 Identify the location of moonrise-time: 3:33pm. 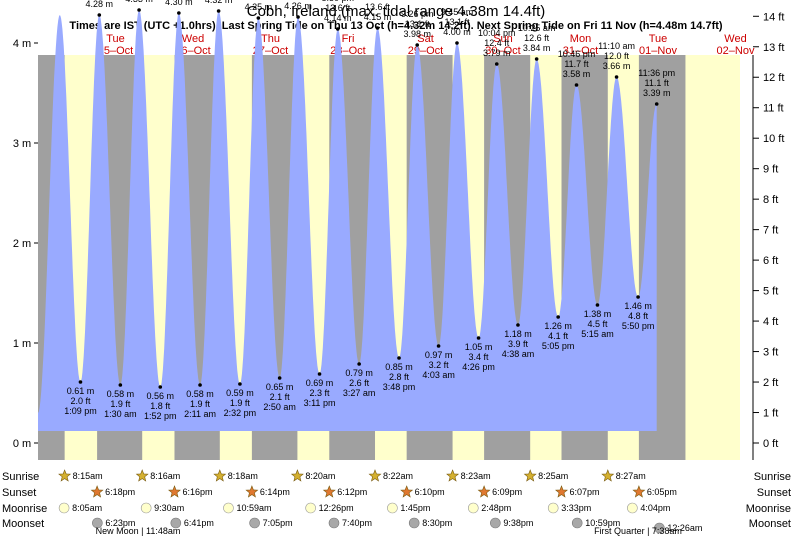
(576, 508).